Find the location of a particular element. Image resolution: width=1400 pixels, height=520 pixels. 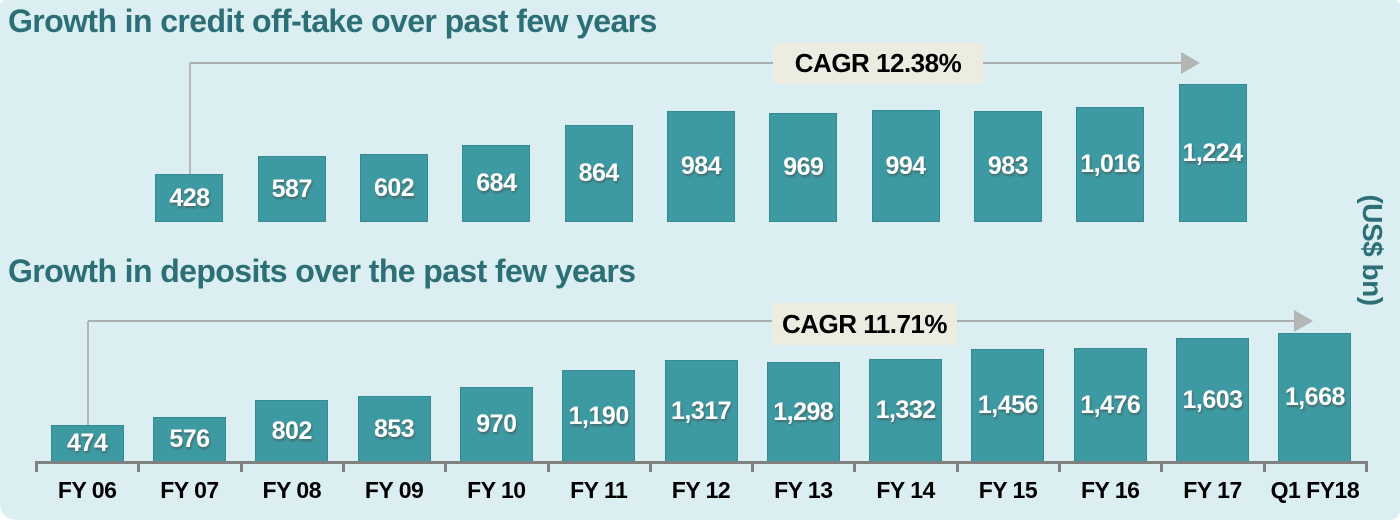

axis-label: FY 08 is located at coordinates (292, 490).